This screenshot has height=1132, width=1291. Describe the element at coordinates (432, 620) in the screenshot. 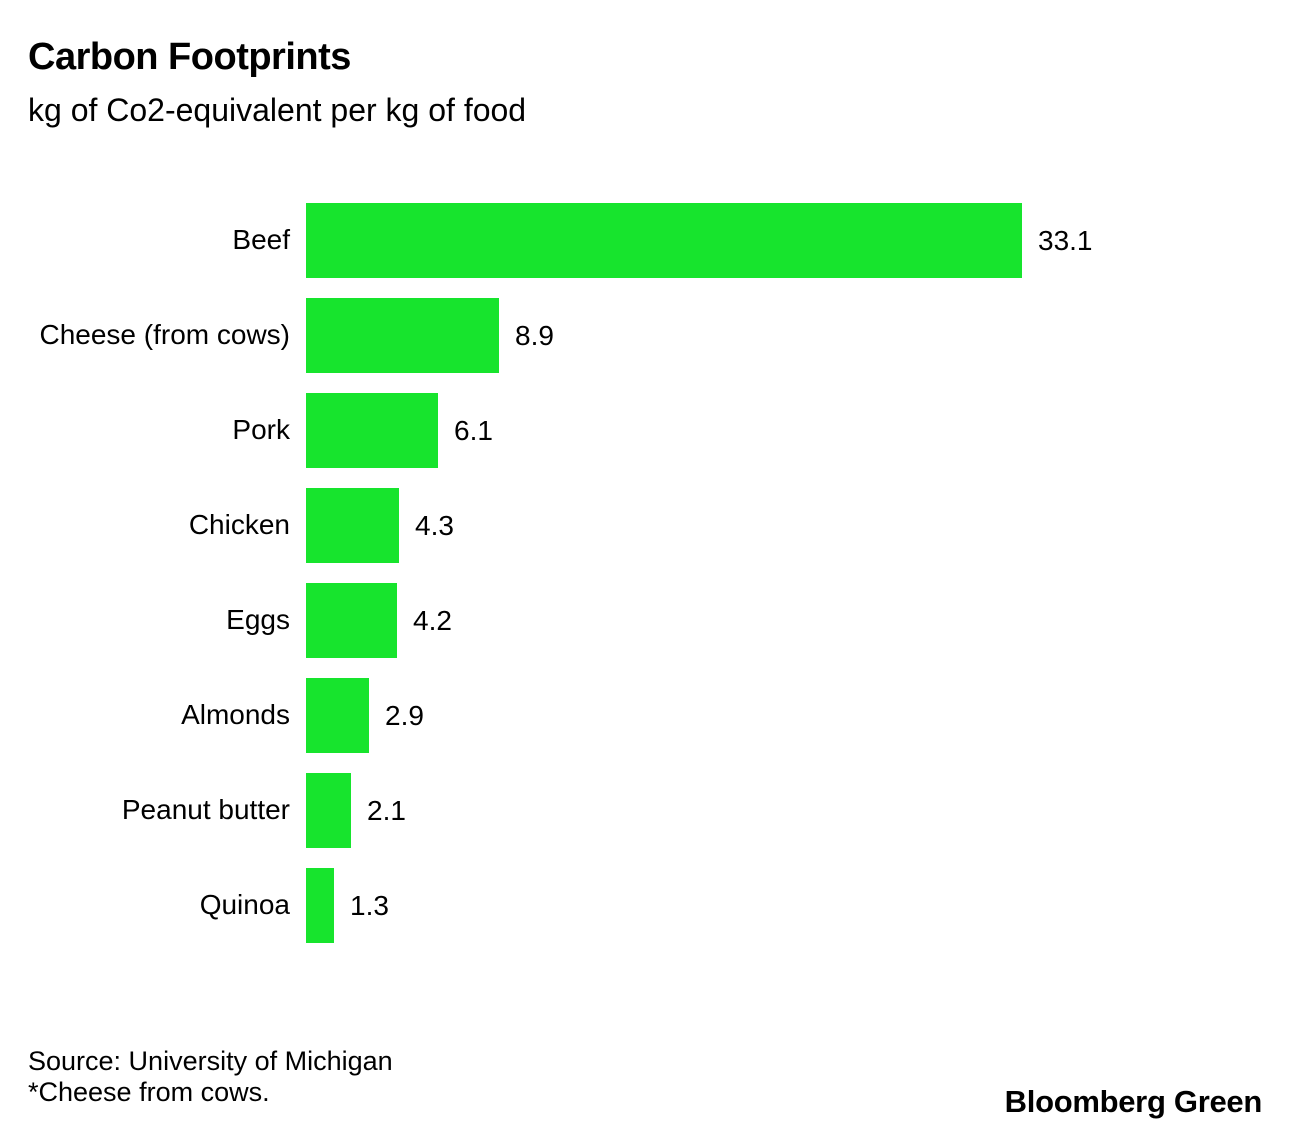

I see `value-label: 4.2` at that location.